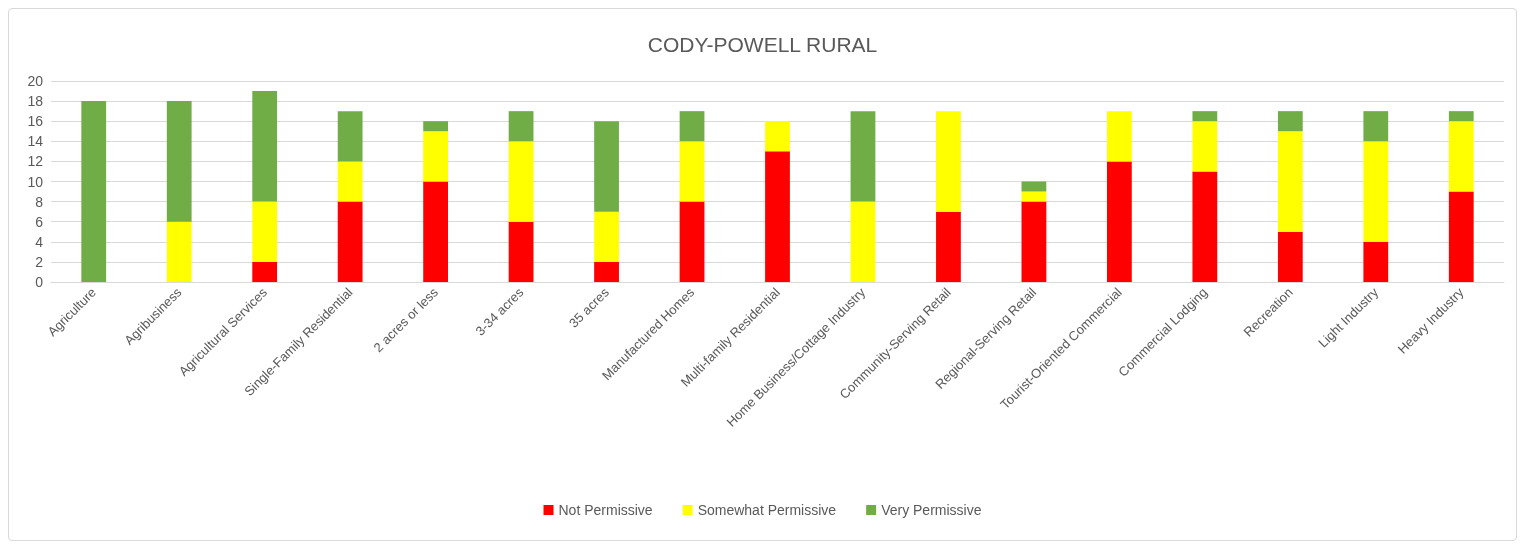  What do you see at coordinates (35, 141) in the screenshot?
I see `y-tick-label: 14` at bounding box center [35, 141].